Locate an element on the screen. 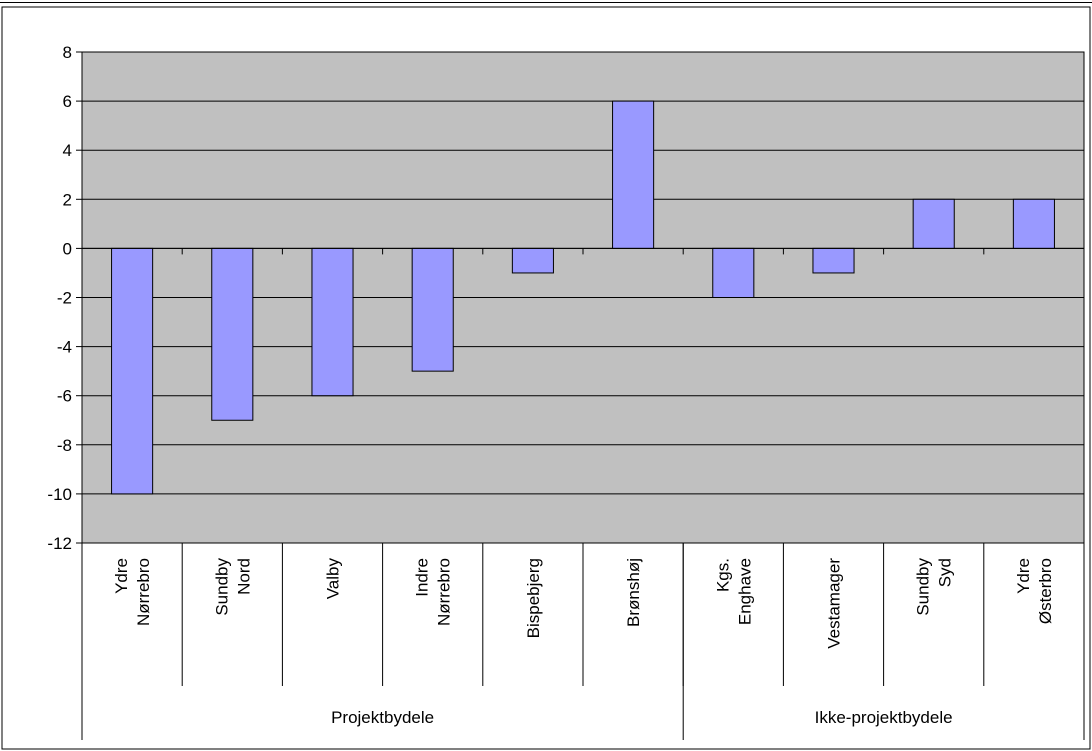 This screenshot has height=751, width=1092. y-tick-label: -8 is located at coordinates (64, 445).